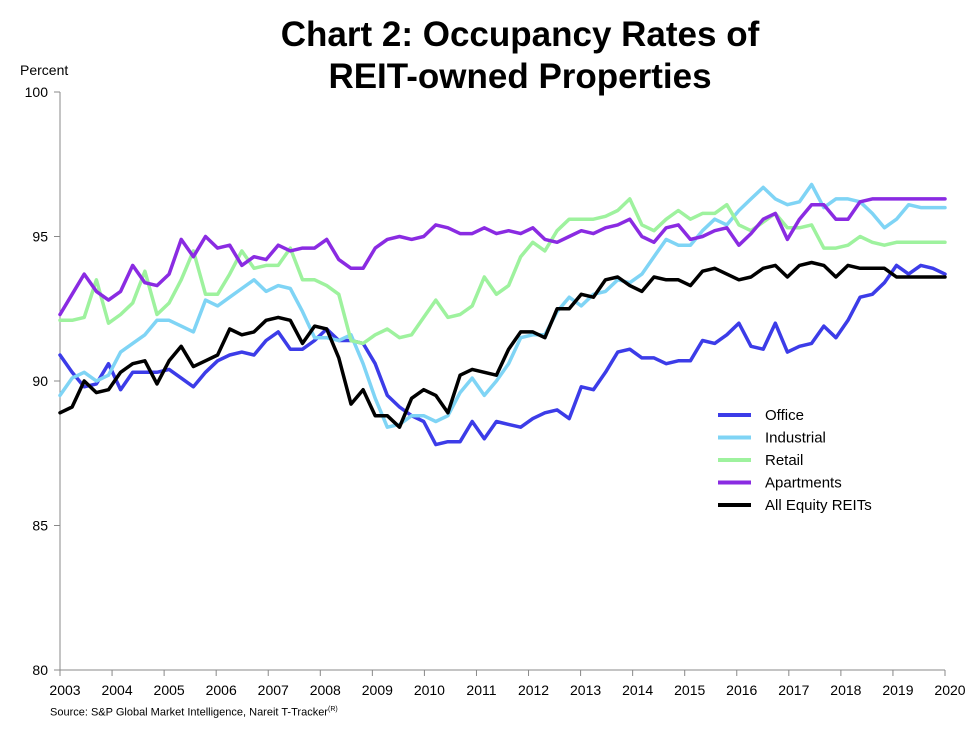  I want to click on x-tick-label: 2016, so click(741, 690).